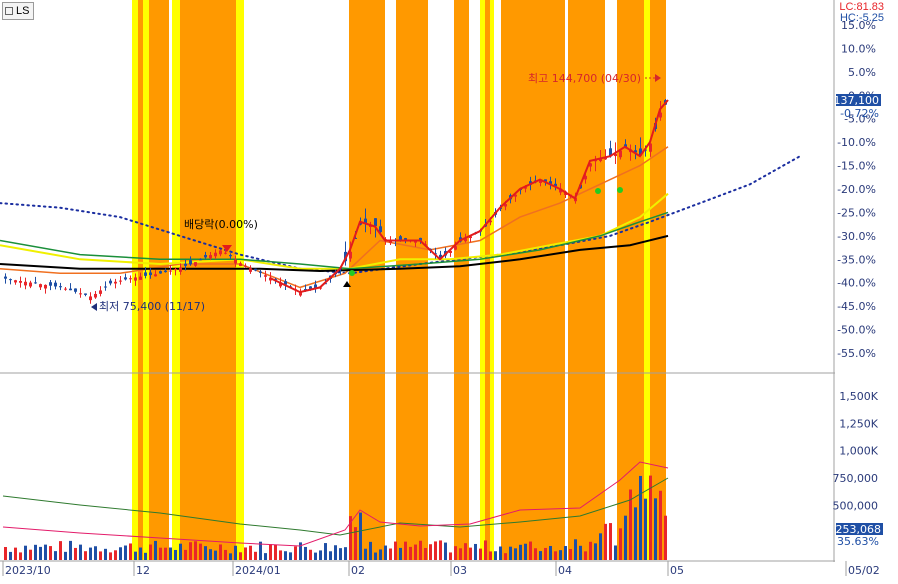 This screenshot has width=898, height=584. What do you see at coordinates (18, 11) in the screenshot?
I see `symbol-tag: LS` at bounding box center [18, 11].